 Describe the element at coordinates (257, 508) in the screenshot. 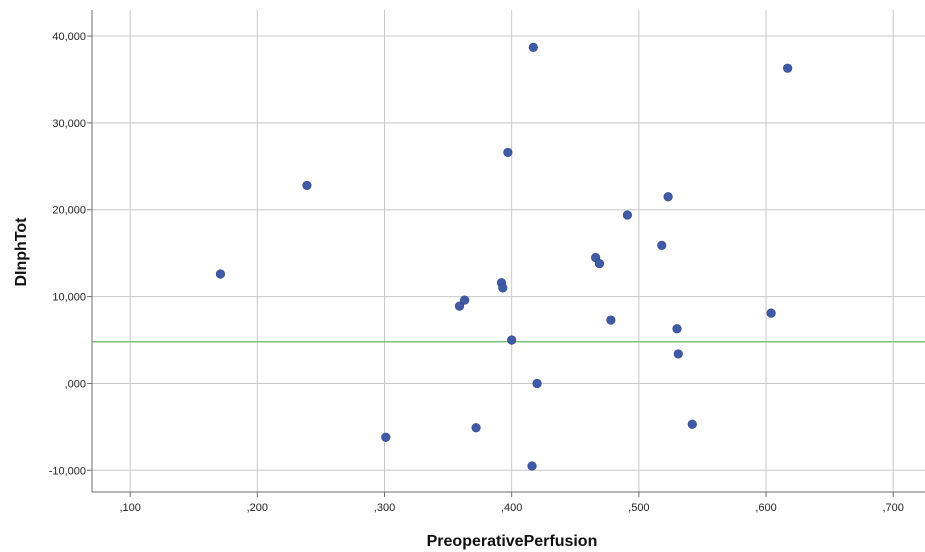

I see `x-tick-label: ,200` at that location.